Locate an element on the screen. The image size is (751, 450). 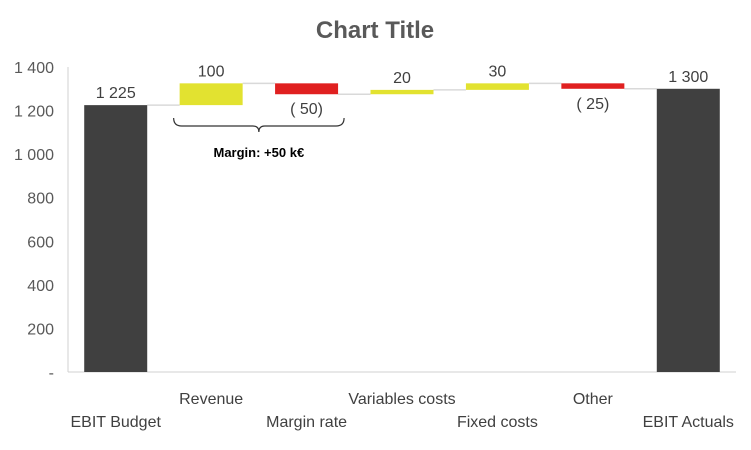
data-label: 1 225 is located at coordinates (116, 93).